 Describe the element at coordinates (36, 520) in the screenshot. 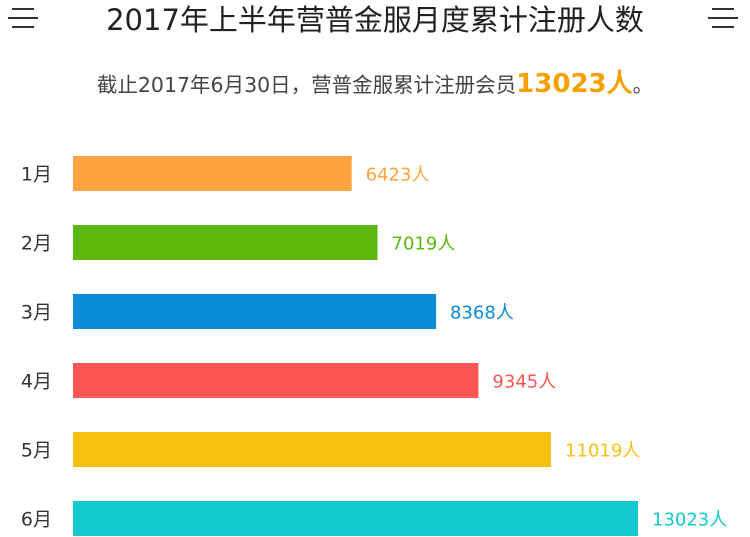

I see `category-label: 6月` at that location.